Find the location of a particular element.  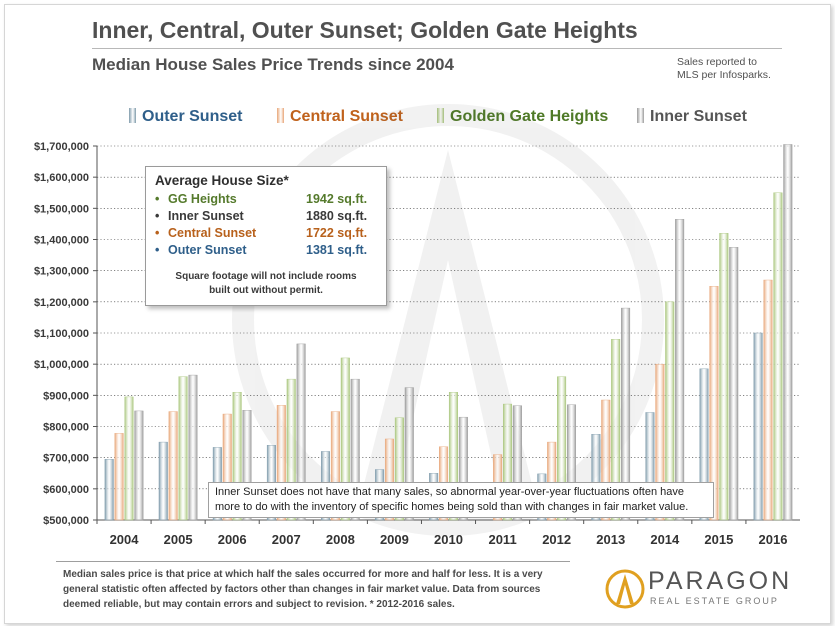

bar-central-sunset-2007 is located at coordinates (281, 463).